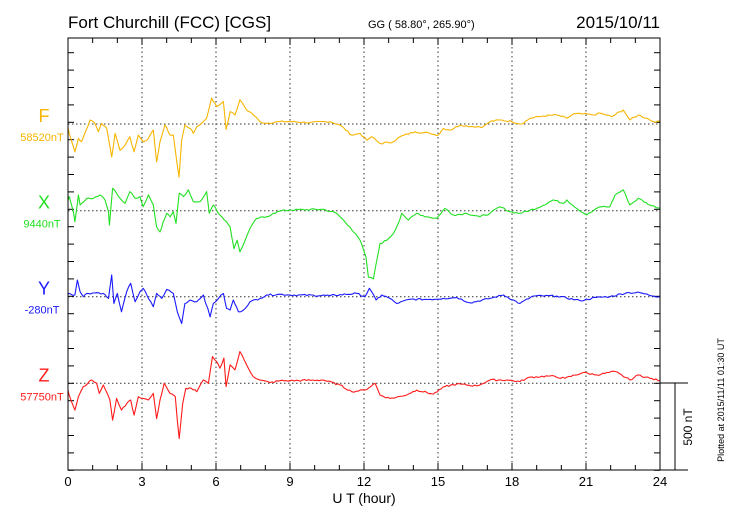 This screenshot has height=520, width=730. What do you see at coordinates (67, 481) in the screenshot?
I see `x-tick-label: 0` at bounding box center [67, 481].